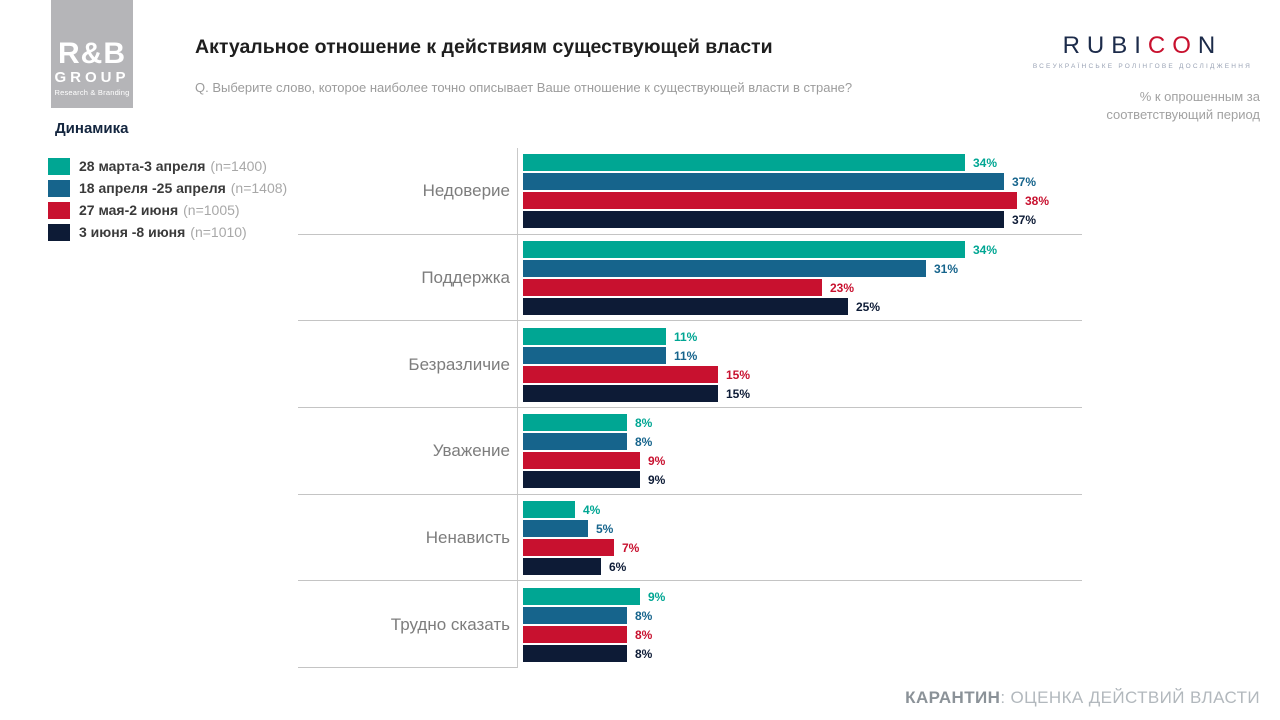 This screenshot has height=720, width=1280. Describe the element at coordinates (259, 188) in the screenshot. I see `legend-sample-size: (n=1408)` at that location.